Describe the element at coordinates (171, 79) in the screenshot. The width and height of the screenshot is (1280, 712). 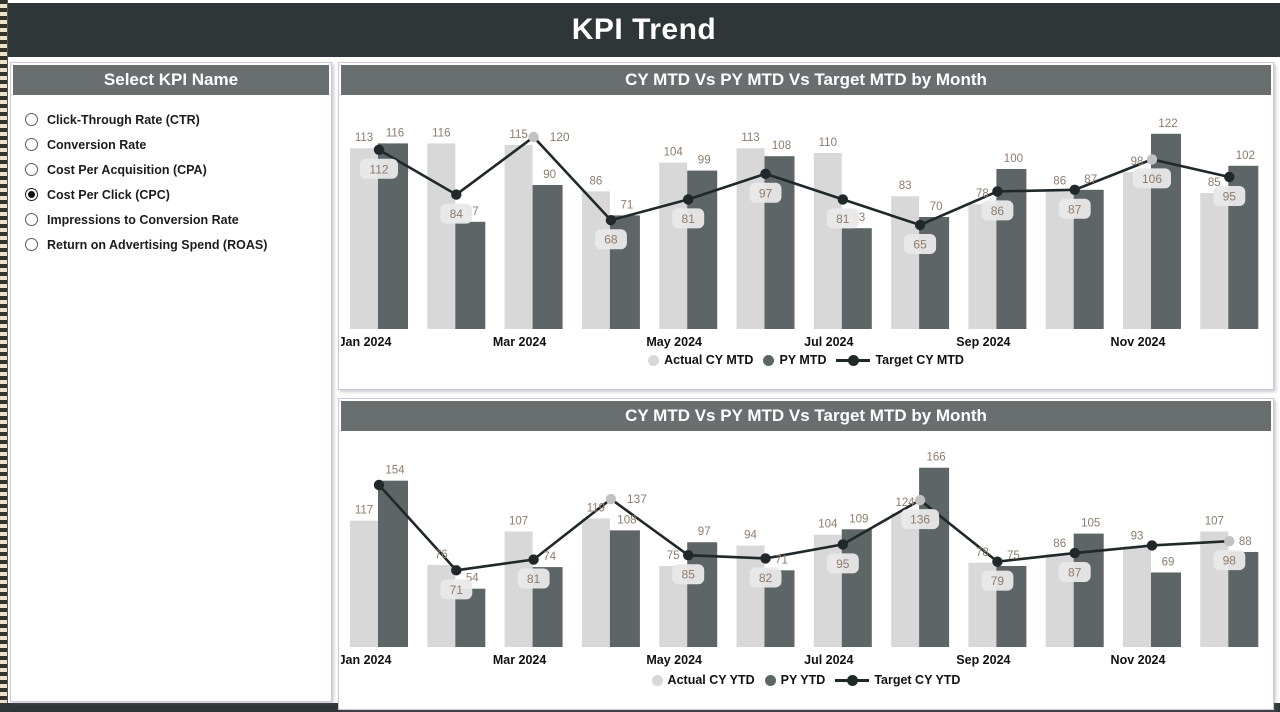
I see `kpi-selector-title: Select KPI Name` at that location.